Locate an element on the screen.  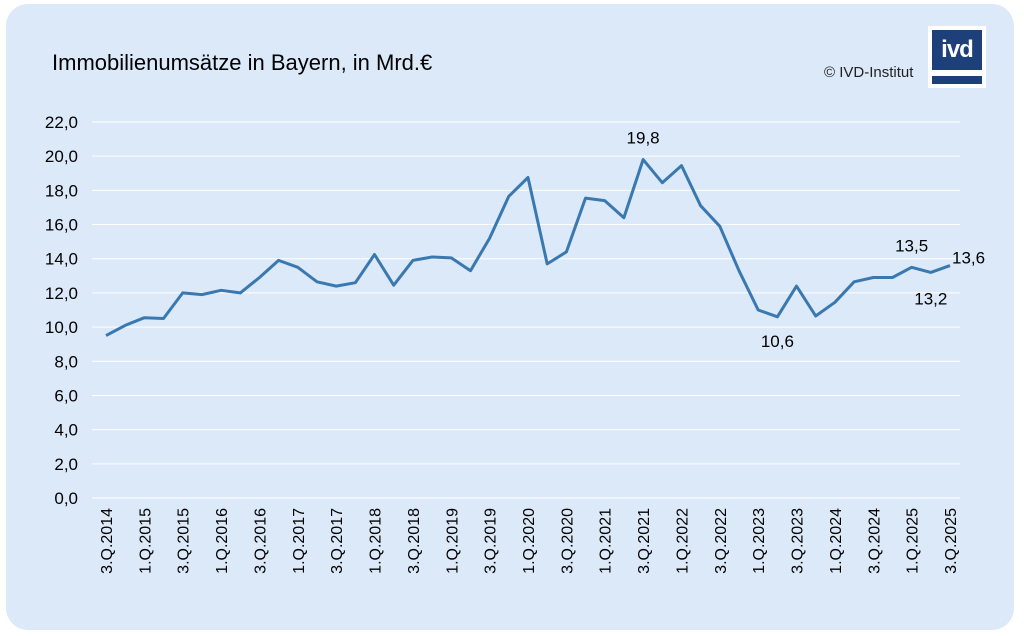
x-tick-label: 3.Q.2025 is located at coordinates (951, 541).